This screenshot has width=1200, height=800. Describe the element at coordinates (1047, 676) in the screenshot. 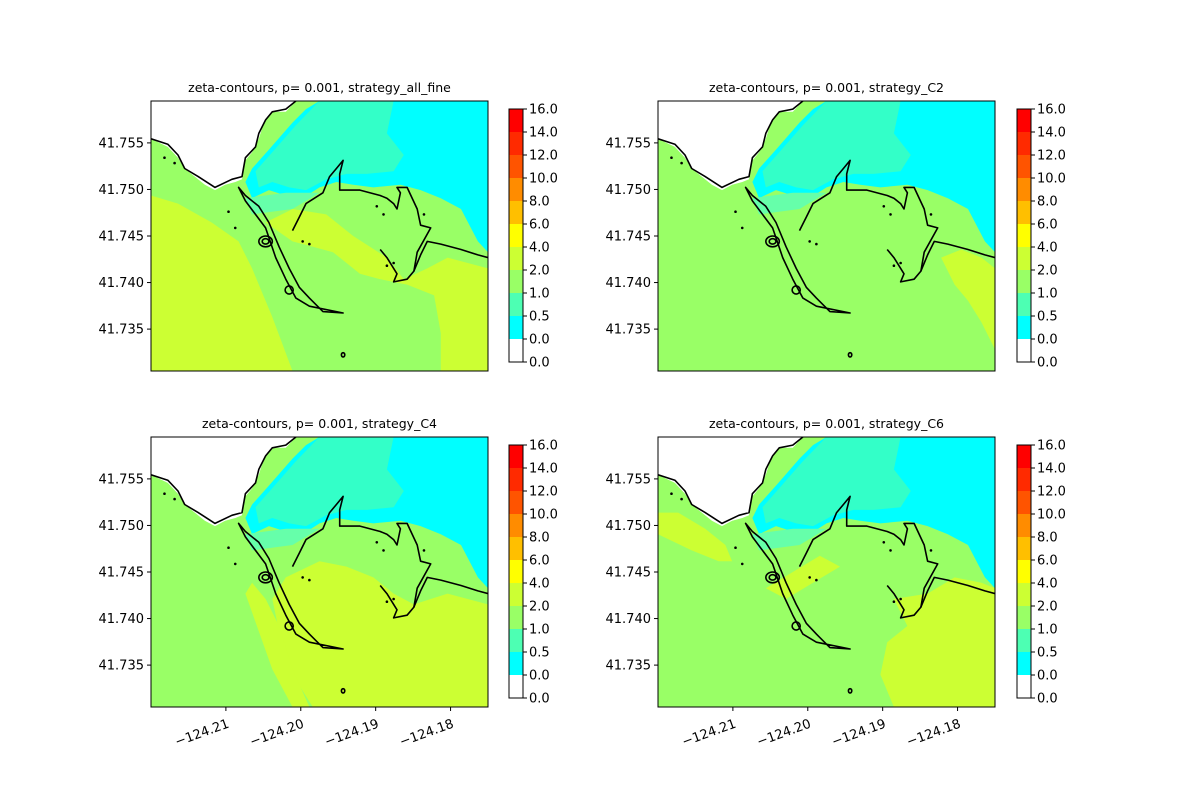

I see `colorbar-tick-label: 0.0` at that location.